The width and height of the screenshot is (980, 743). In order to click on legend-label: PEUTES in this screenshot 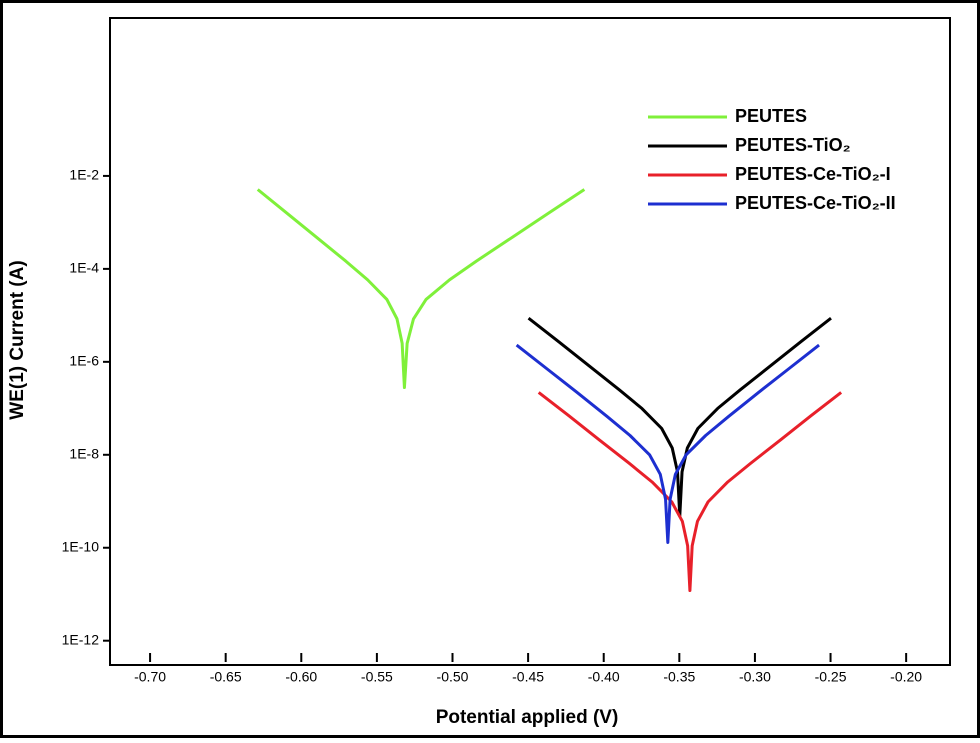, I will do `click(771, 116)`.